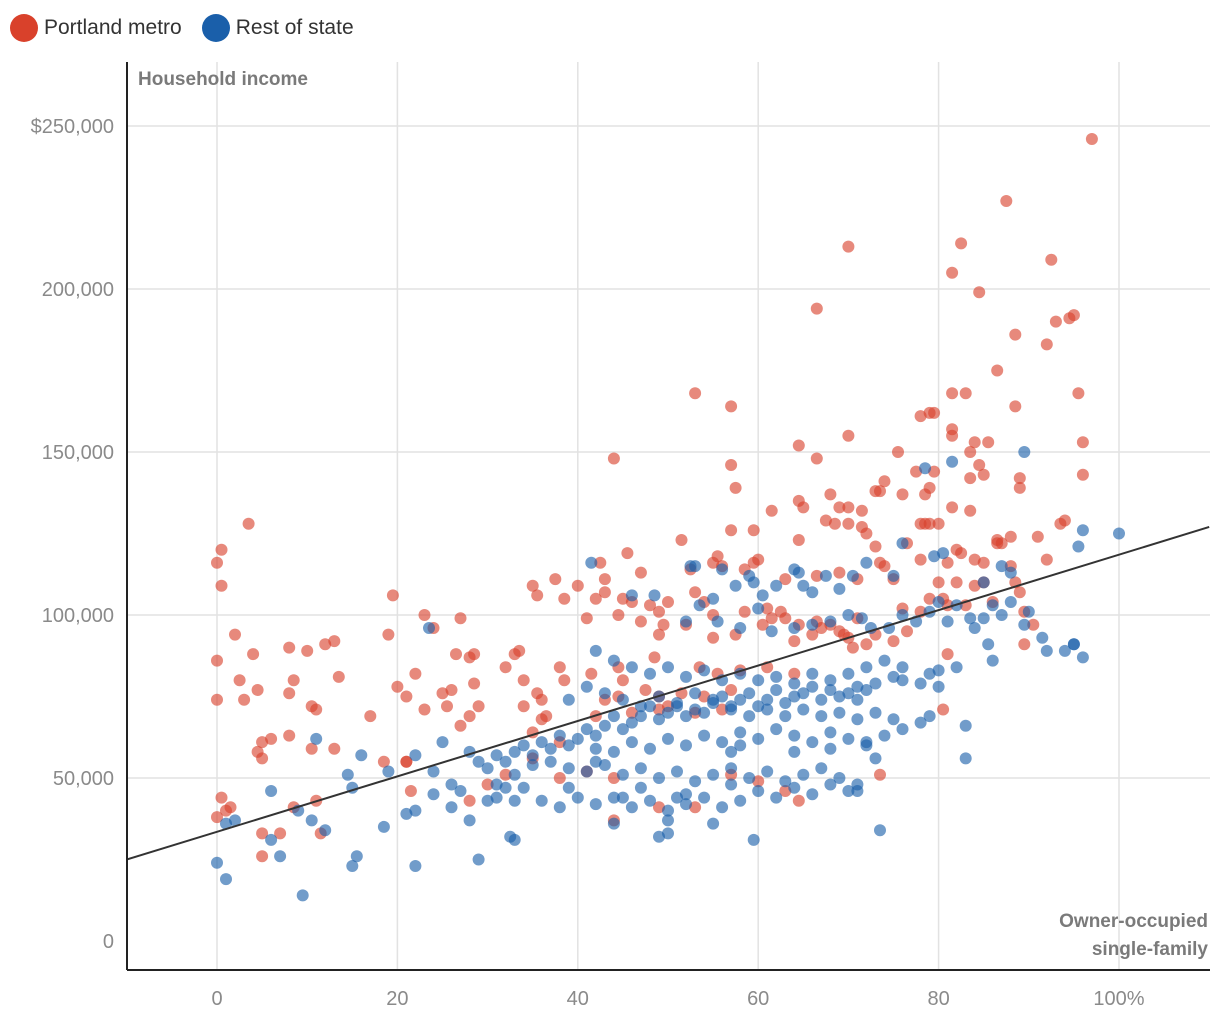  I want to click on y-tick-label: 50,000, so click(83, 779).